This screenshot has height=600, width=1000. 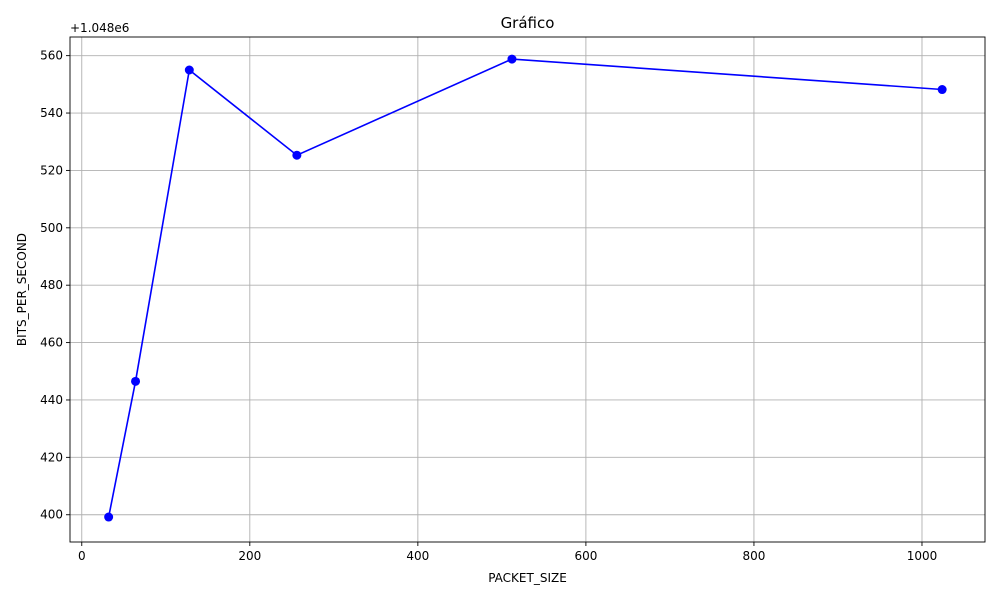 What do you see at coordinates (528, 23) in the screenshot?
I see `chart-title: Gráfico` at bounding box center [528, 23].